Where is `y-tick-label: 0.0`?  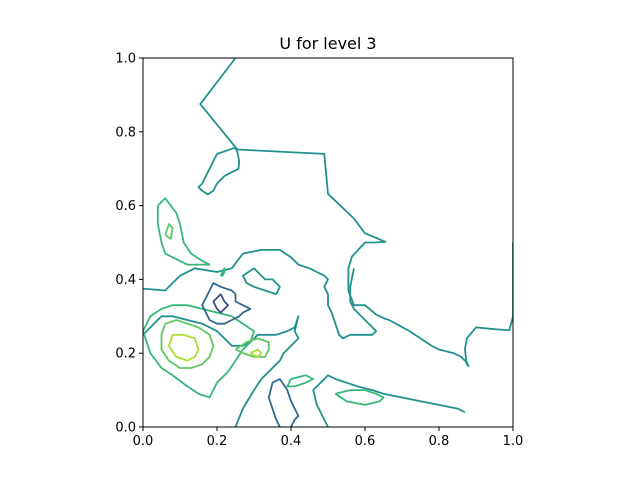
y-tick-label: 0.0 is located at coordinates (125, 428).